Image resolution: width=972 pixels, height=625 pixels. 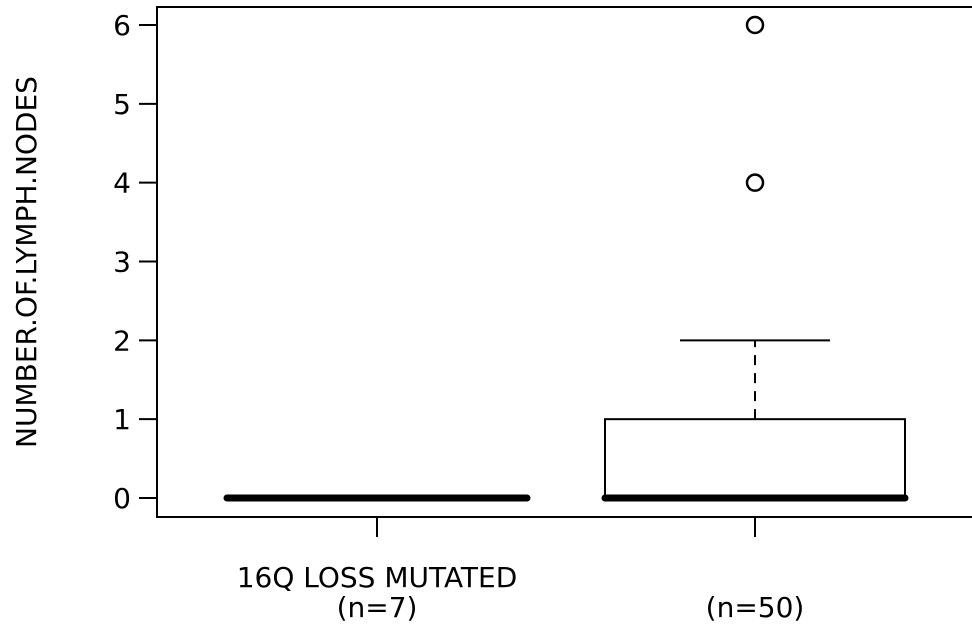 What do you see at coordinates (521, 570) in the screenshot?
I see `x-axis: 16Q LOSS MUTATED(n=7) (n=50)` at bounding box center [521, 570].